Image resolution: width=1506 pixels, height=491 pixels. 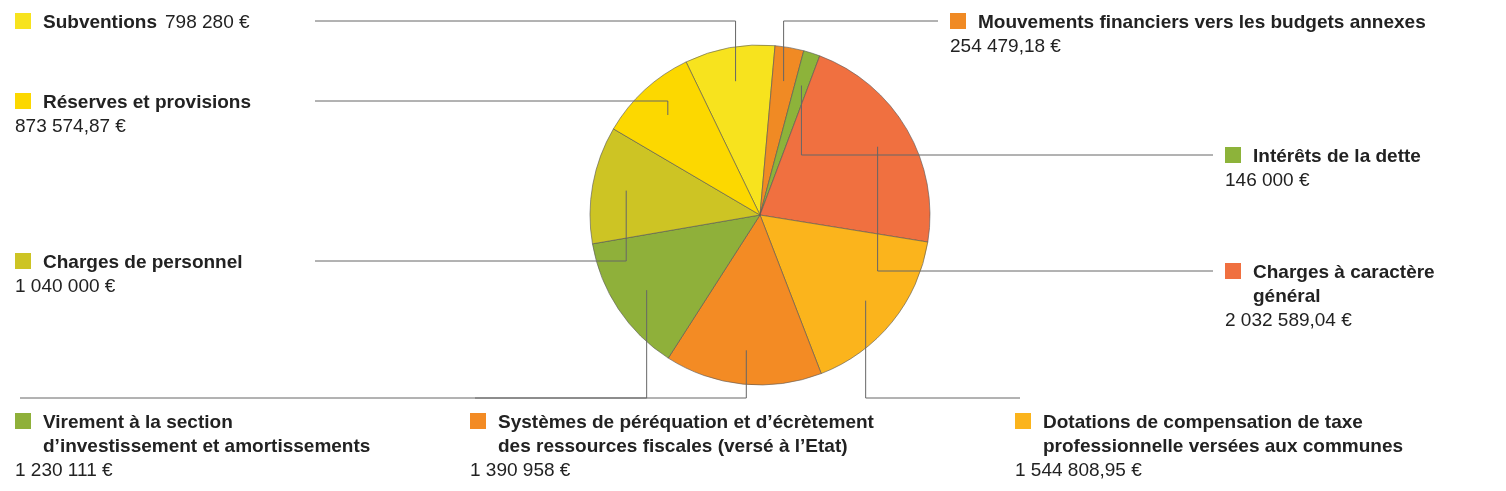 What do you see at coordinates (64, 469) in the screenshot?
I see `data-label: 1 230 111 €` at bounding box center [64, 469].